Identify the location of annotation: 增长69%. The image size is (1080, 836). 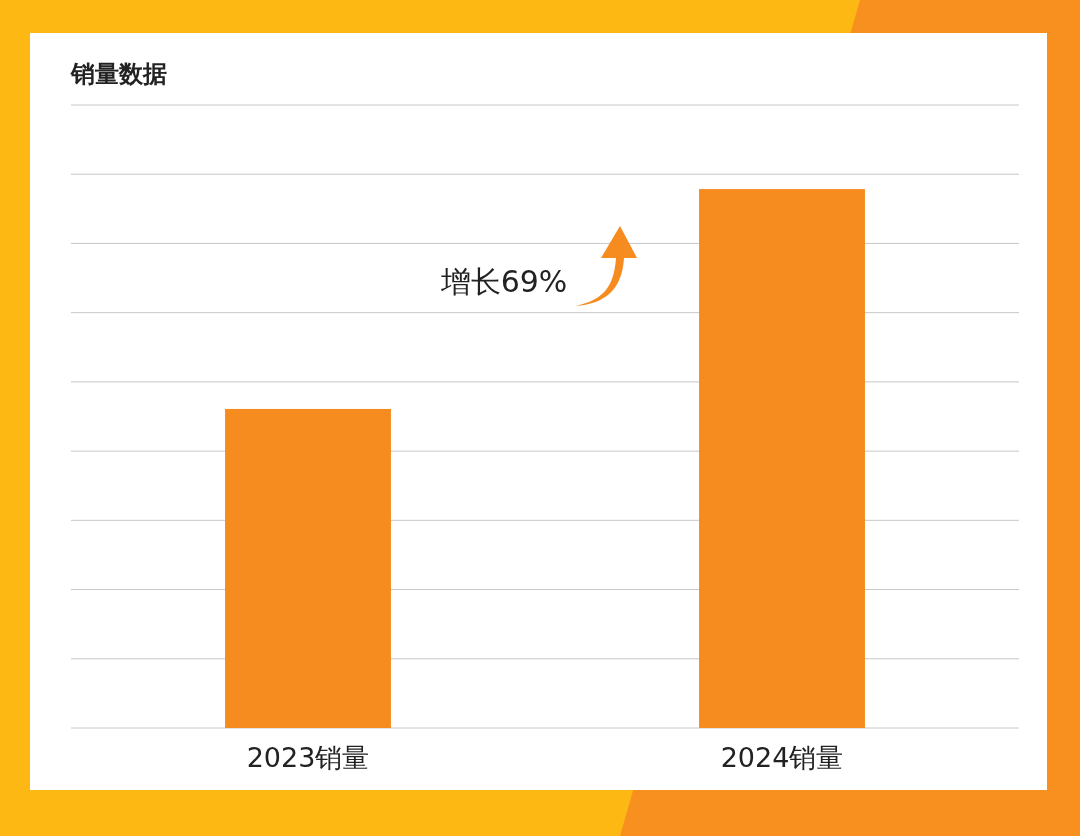
(503, 281).